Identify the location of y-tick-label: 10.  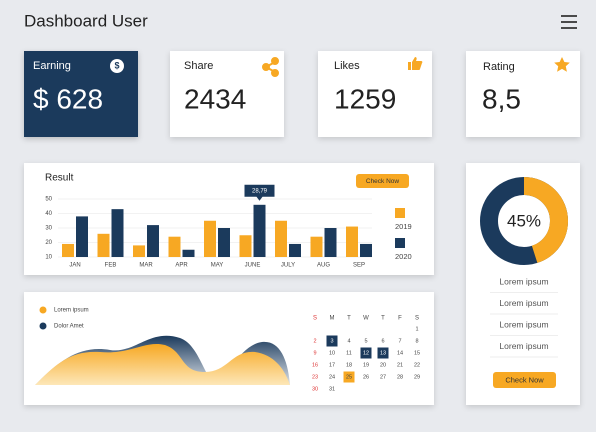
(48, 258).